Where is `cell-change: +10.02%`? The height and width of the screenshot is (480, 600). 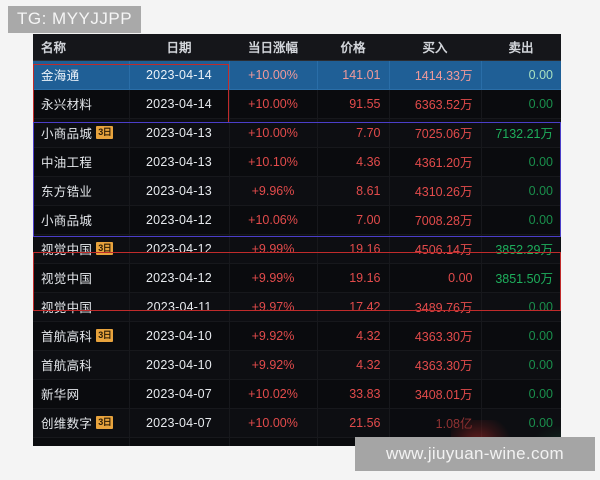 cell-change: +10.02% is located at coordinates (273, 394).